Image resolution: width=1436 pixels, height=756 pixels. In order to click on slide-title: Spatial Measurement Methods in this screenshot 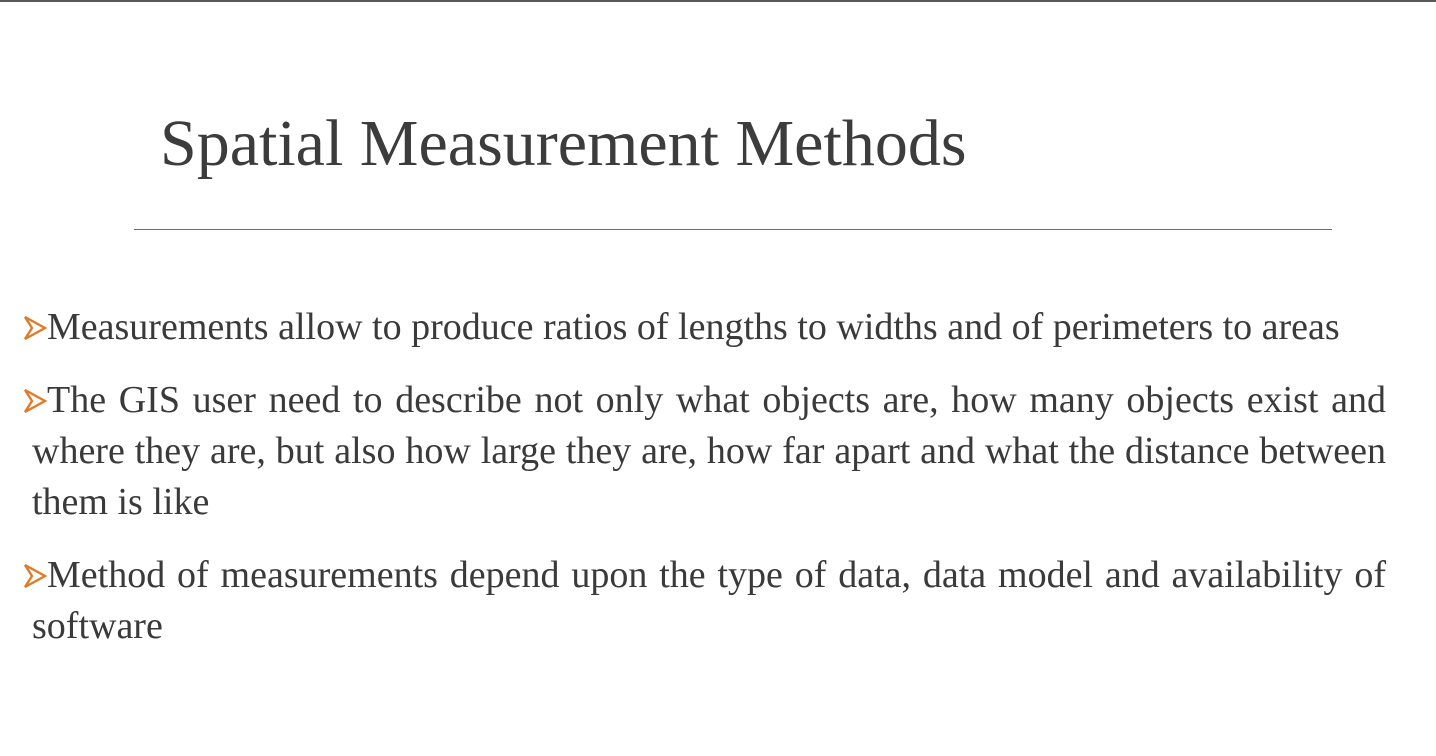, I will do `click(563, 143)`.